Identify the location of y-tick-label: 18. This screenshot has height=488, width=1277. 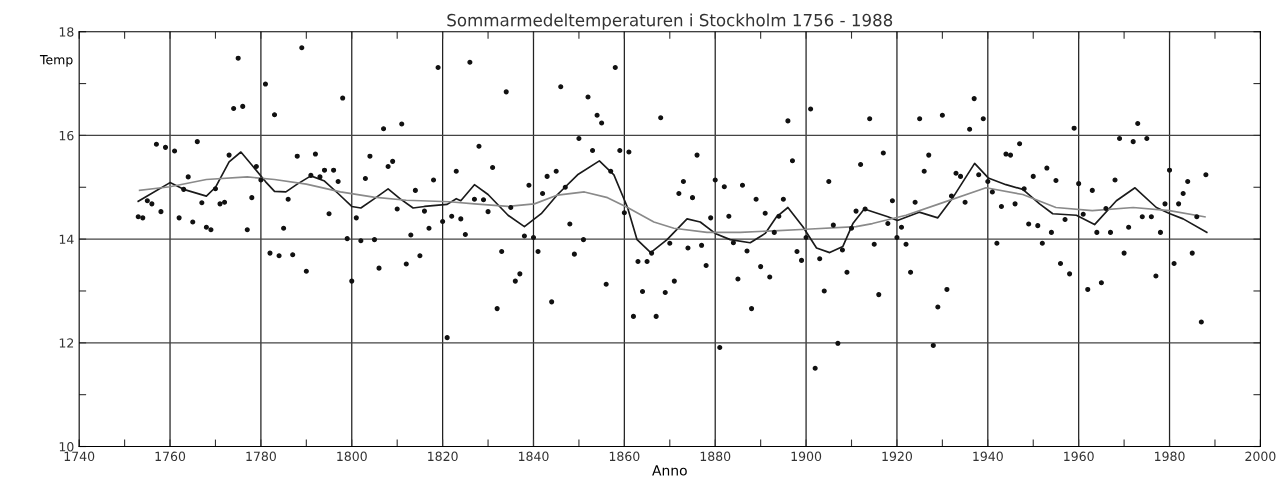
(66, 32).